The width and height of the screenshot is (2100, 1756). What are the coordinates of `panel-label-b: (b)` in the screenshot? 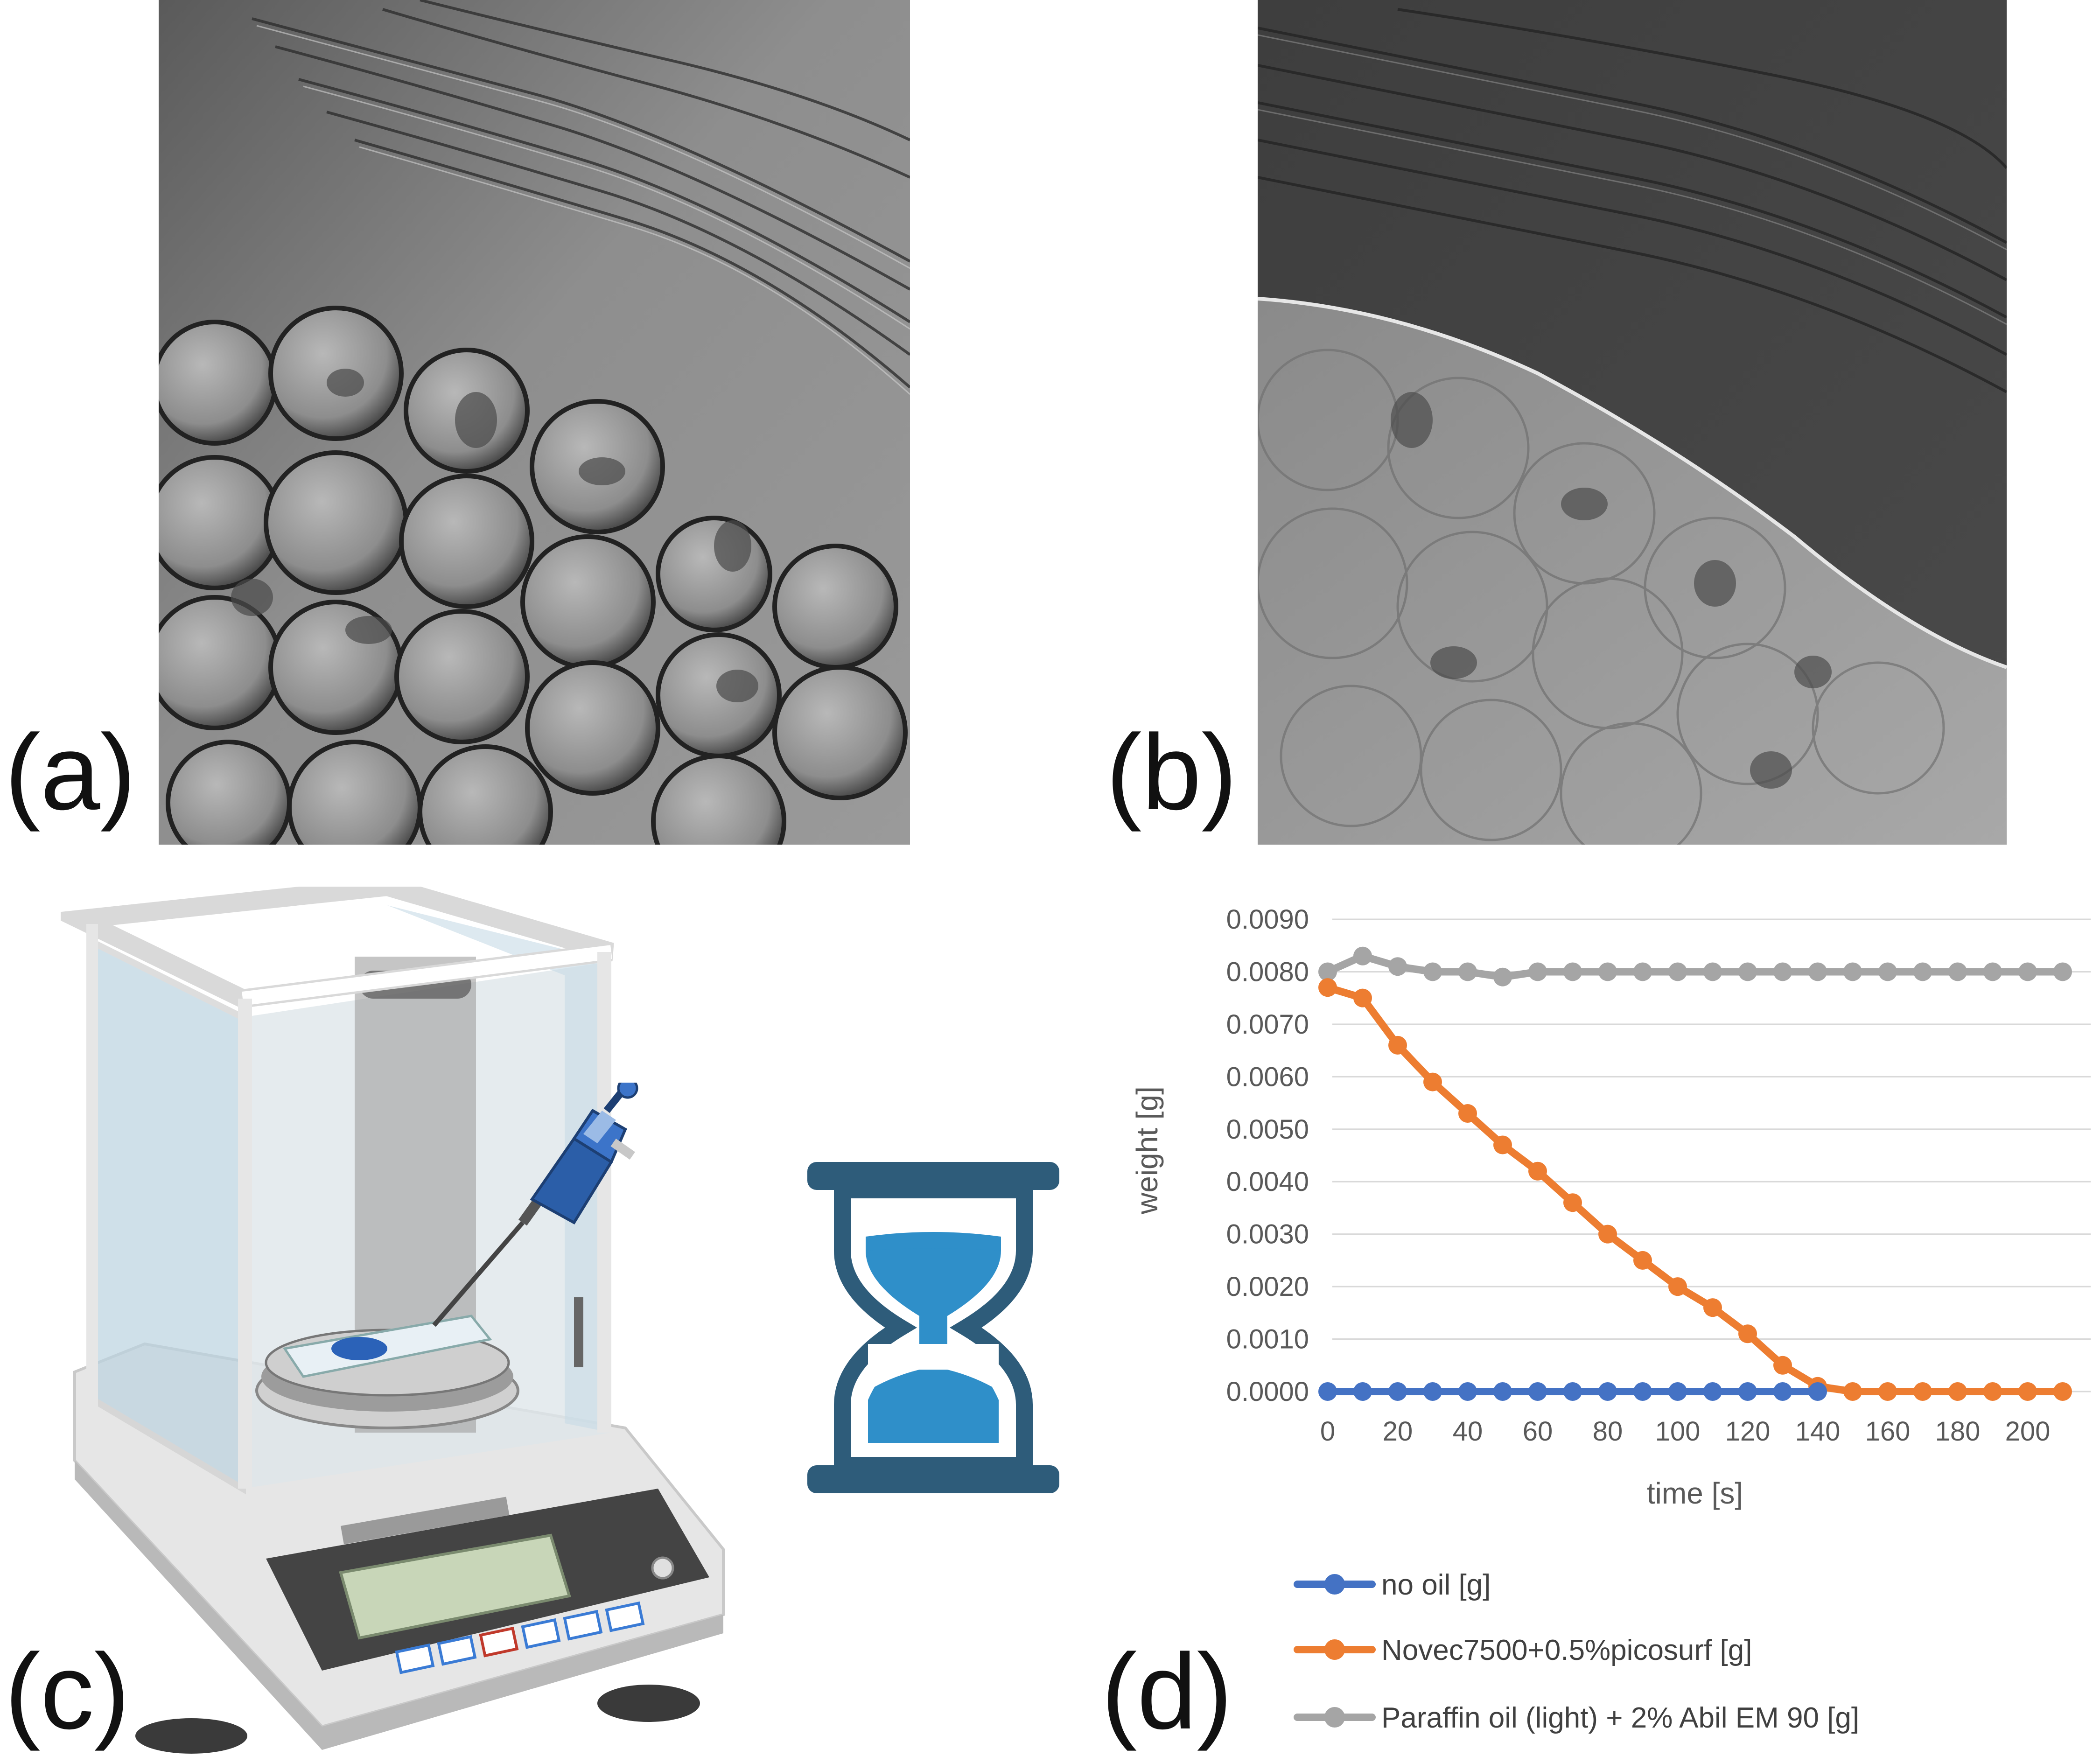 It's located at (1172, 772).